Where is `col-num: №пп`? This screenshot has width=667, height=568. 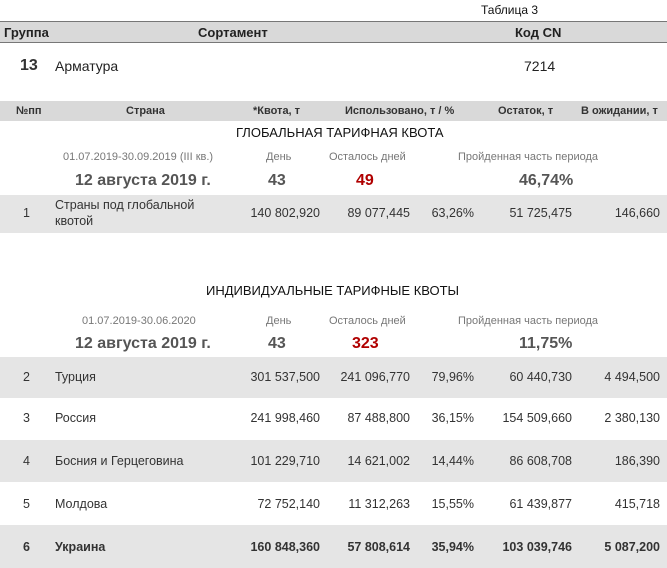
col-num: №пп is located at coordinates (29, 111).